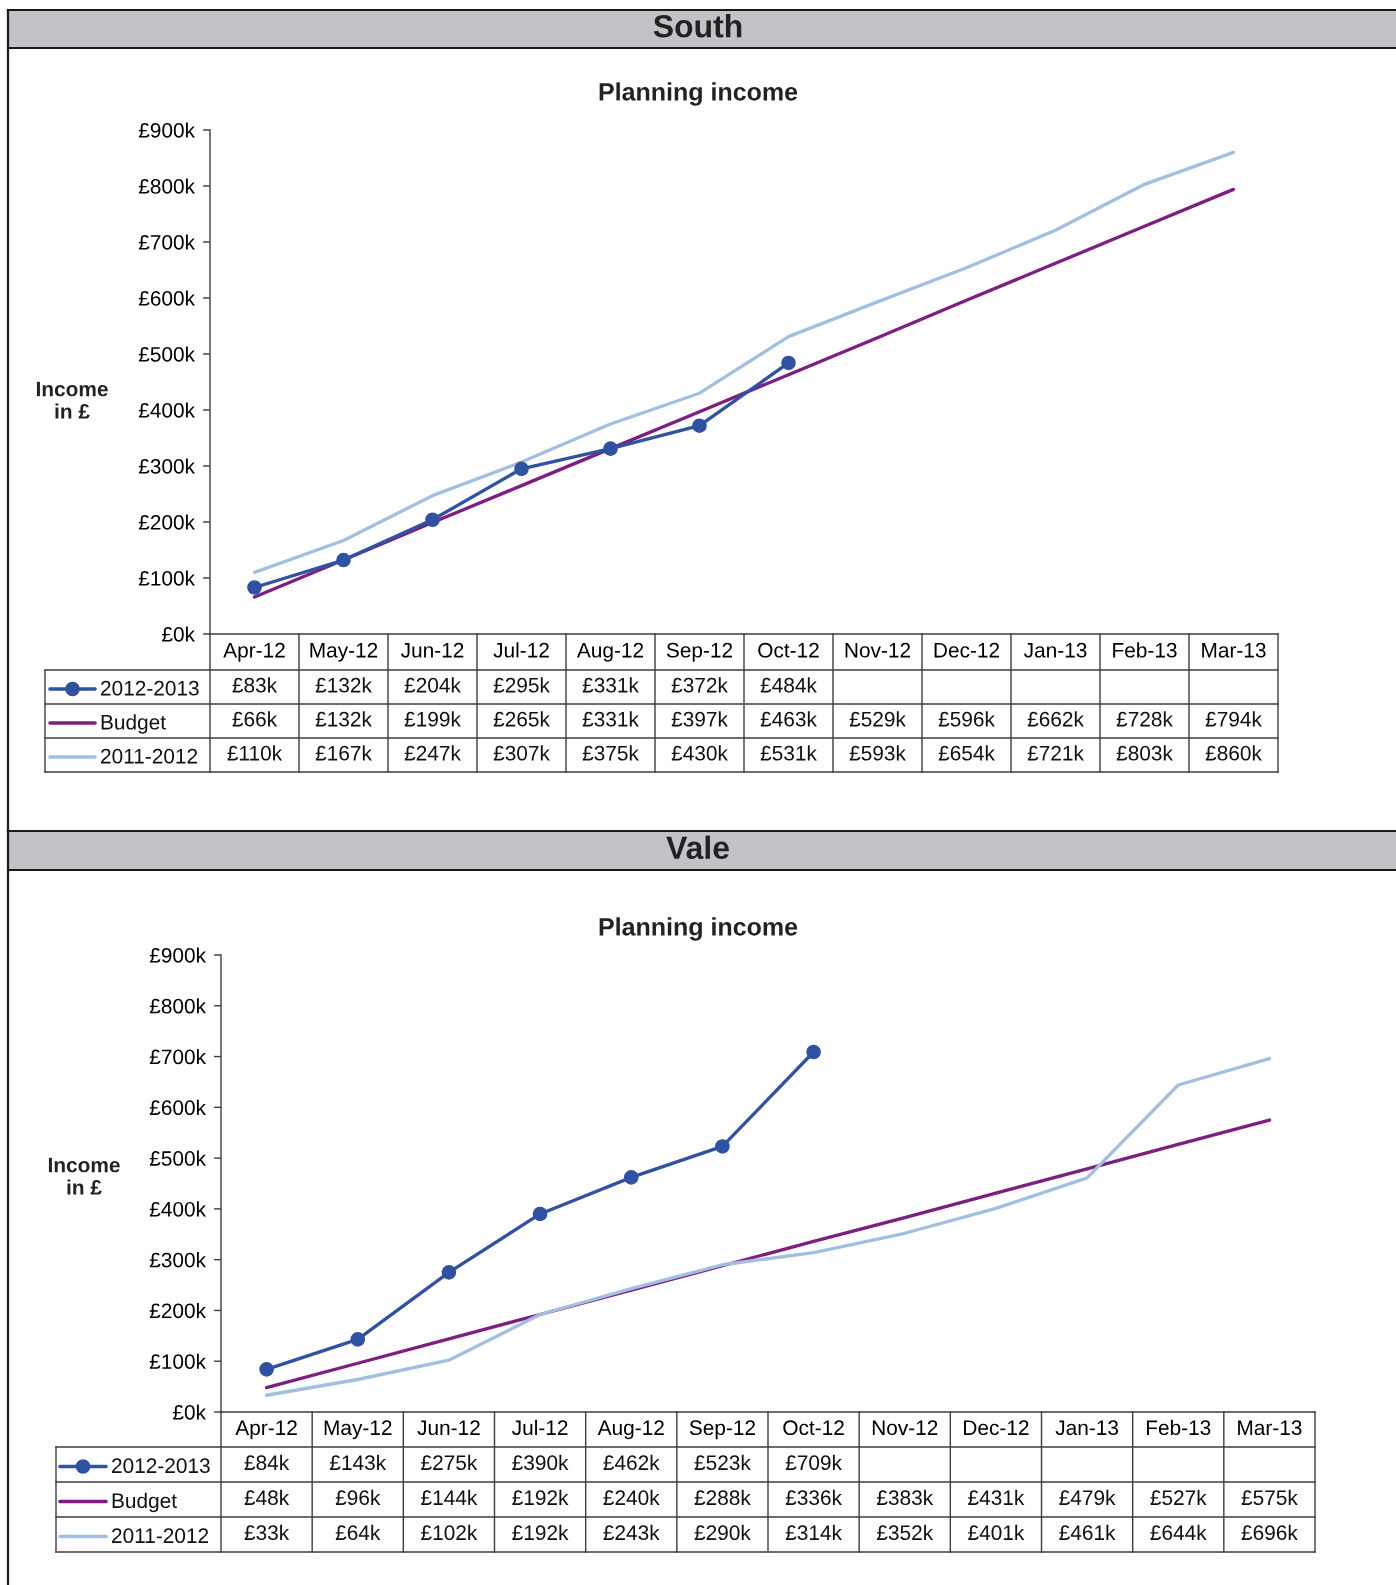  Describe the element at coordinates (267, 1462) in the screenshot. I see `data-label: £84k` at that location.